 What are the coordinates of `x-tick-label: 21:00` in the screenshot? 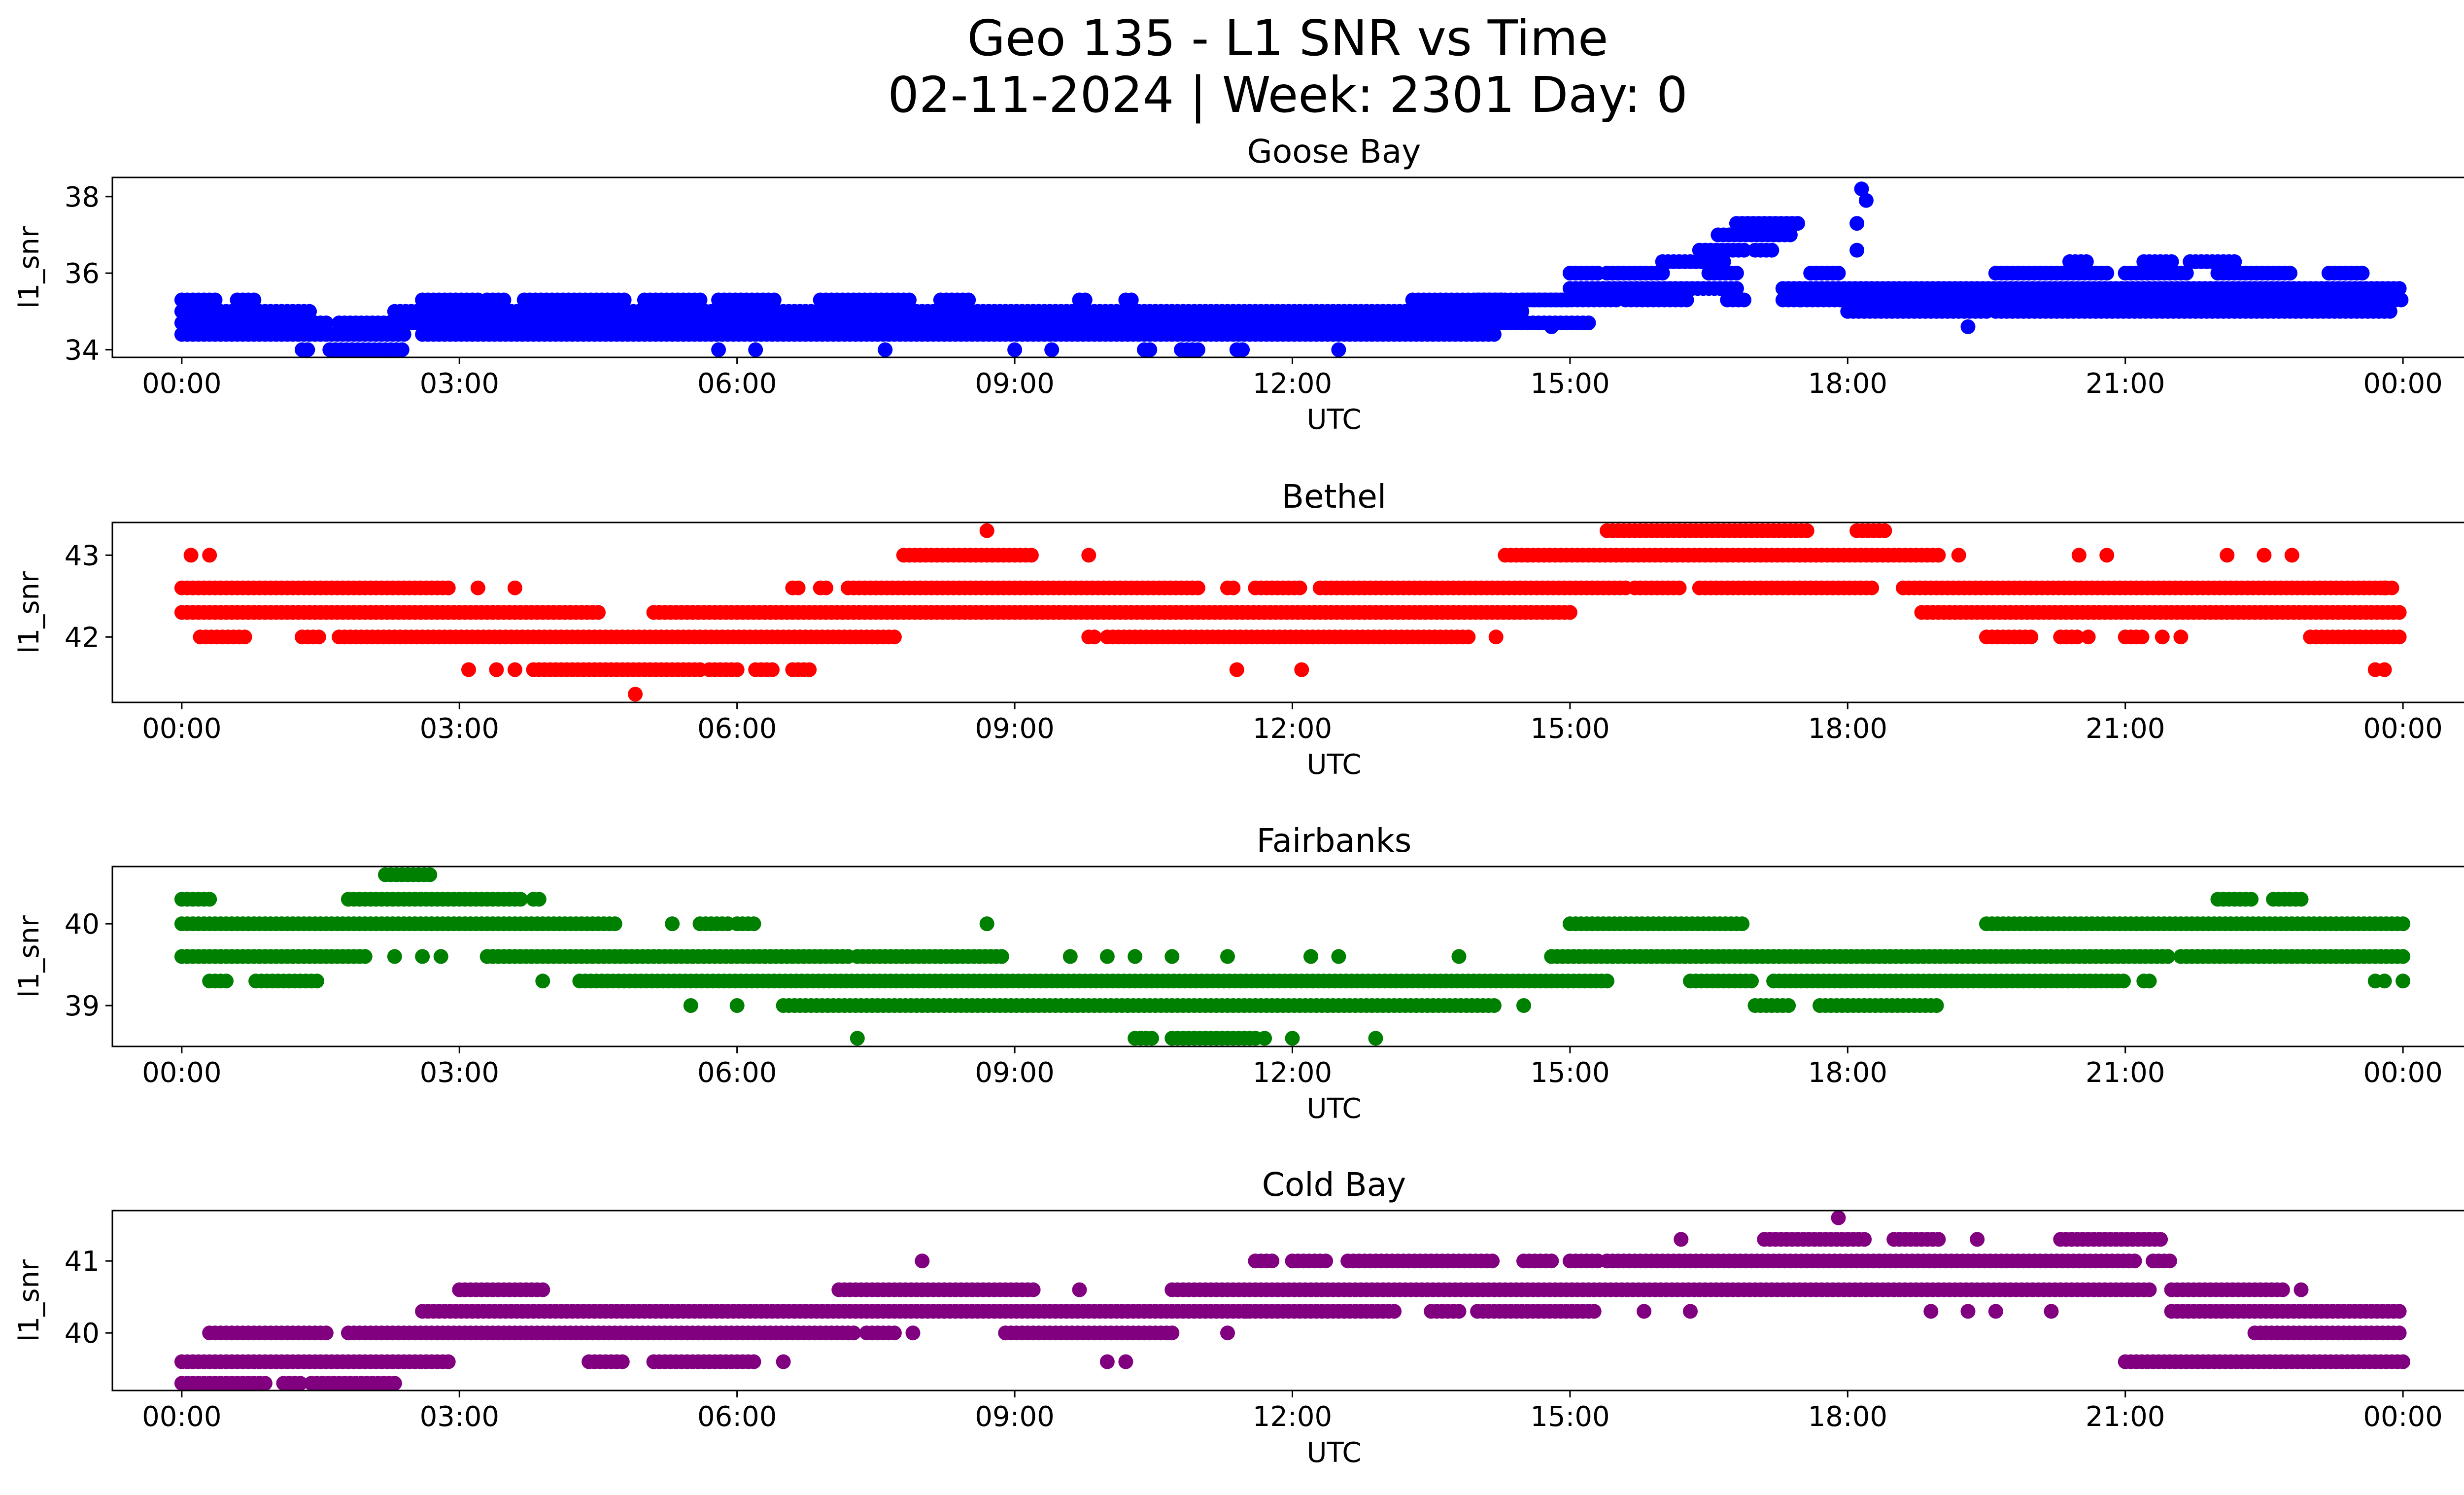 It's located at (2125, 1073).